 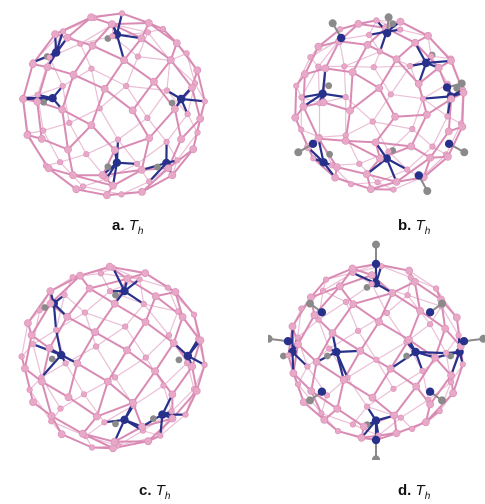 I want to click on caption-c: c. Th, so click(x=154, y=492).